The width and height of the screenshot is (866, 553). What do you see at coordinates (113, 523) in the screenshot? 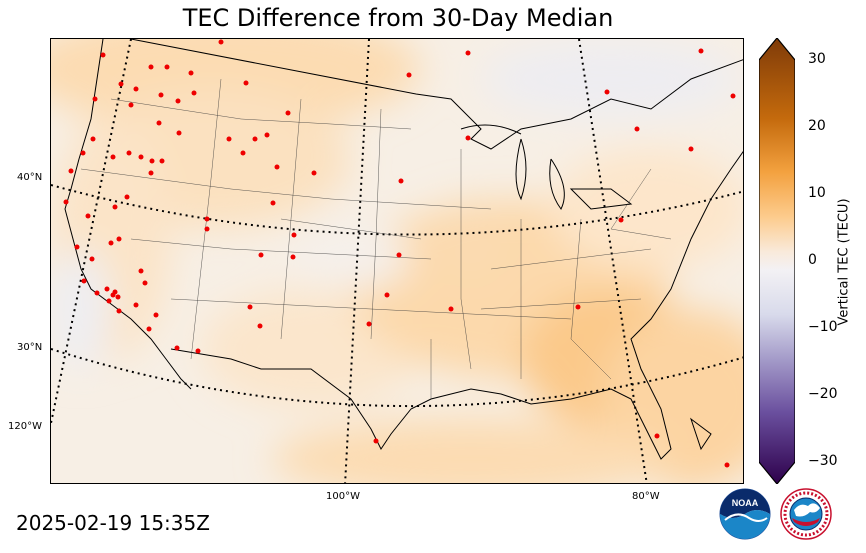
I see `timestamp: 2025-02-19 15:35Z` at bounding box center [113, 523].